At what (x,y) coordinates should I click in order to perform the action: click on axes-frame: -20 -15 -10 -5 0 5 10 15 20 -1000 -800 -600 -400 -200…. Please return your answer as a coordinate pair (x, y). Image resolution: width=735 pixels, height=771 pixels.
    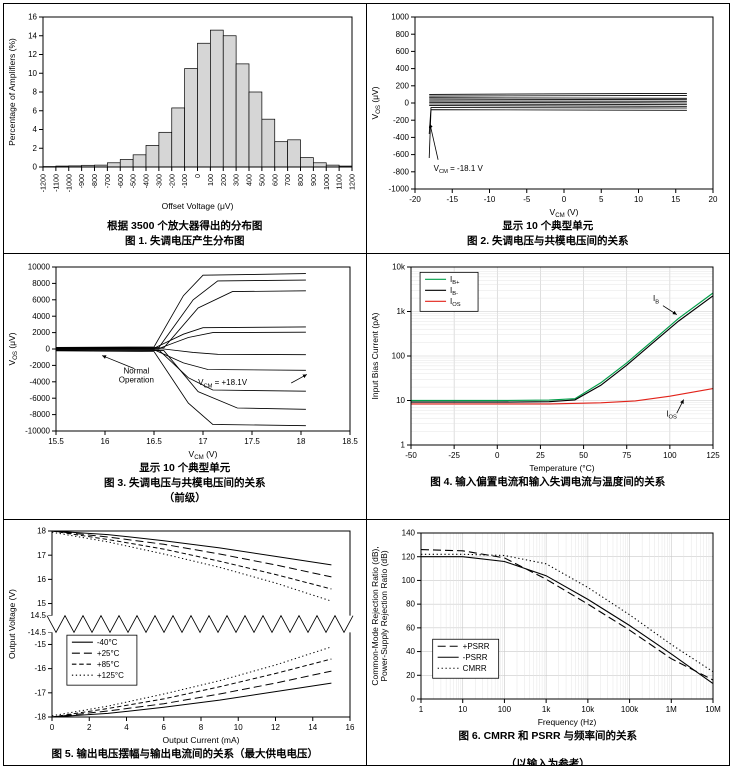
    Looking at the image, I should click on (544, 116).